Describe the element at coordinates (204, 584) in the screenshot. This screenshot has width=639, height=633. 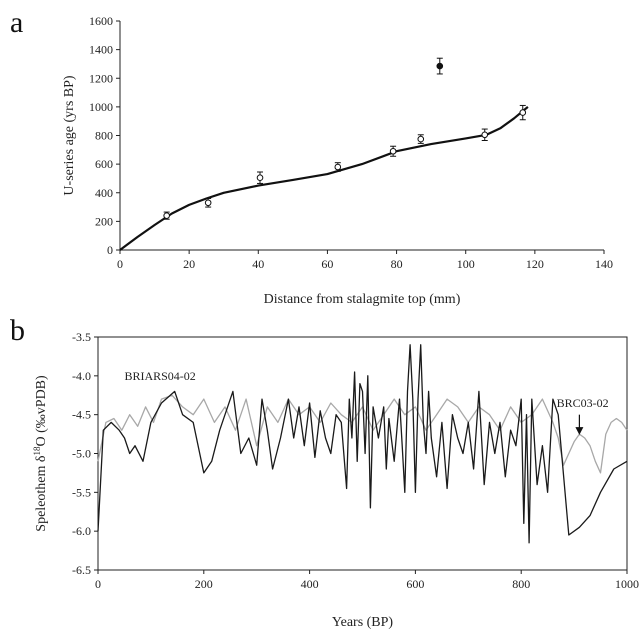
I see `panel-b-x-tick-label: 200` at that location.